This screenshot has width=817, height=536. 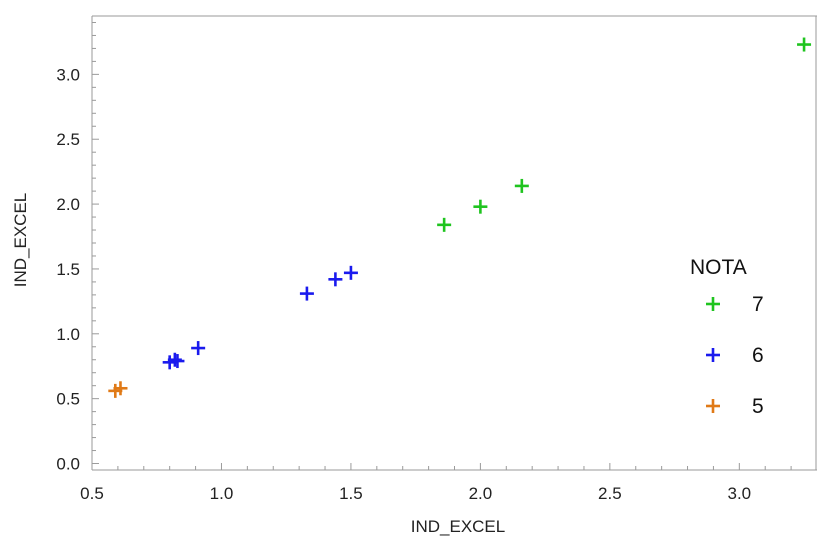 What do you see at coordinates (68, 464) in the screenshot?
I see `y-tick-label: 0.0` at bounding box center [68, 464].